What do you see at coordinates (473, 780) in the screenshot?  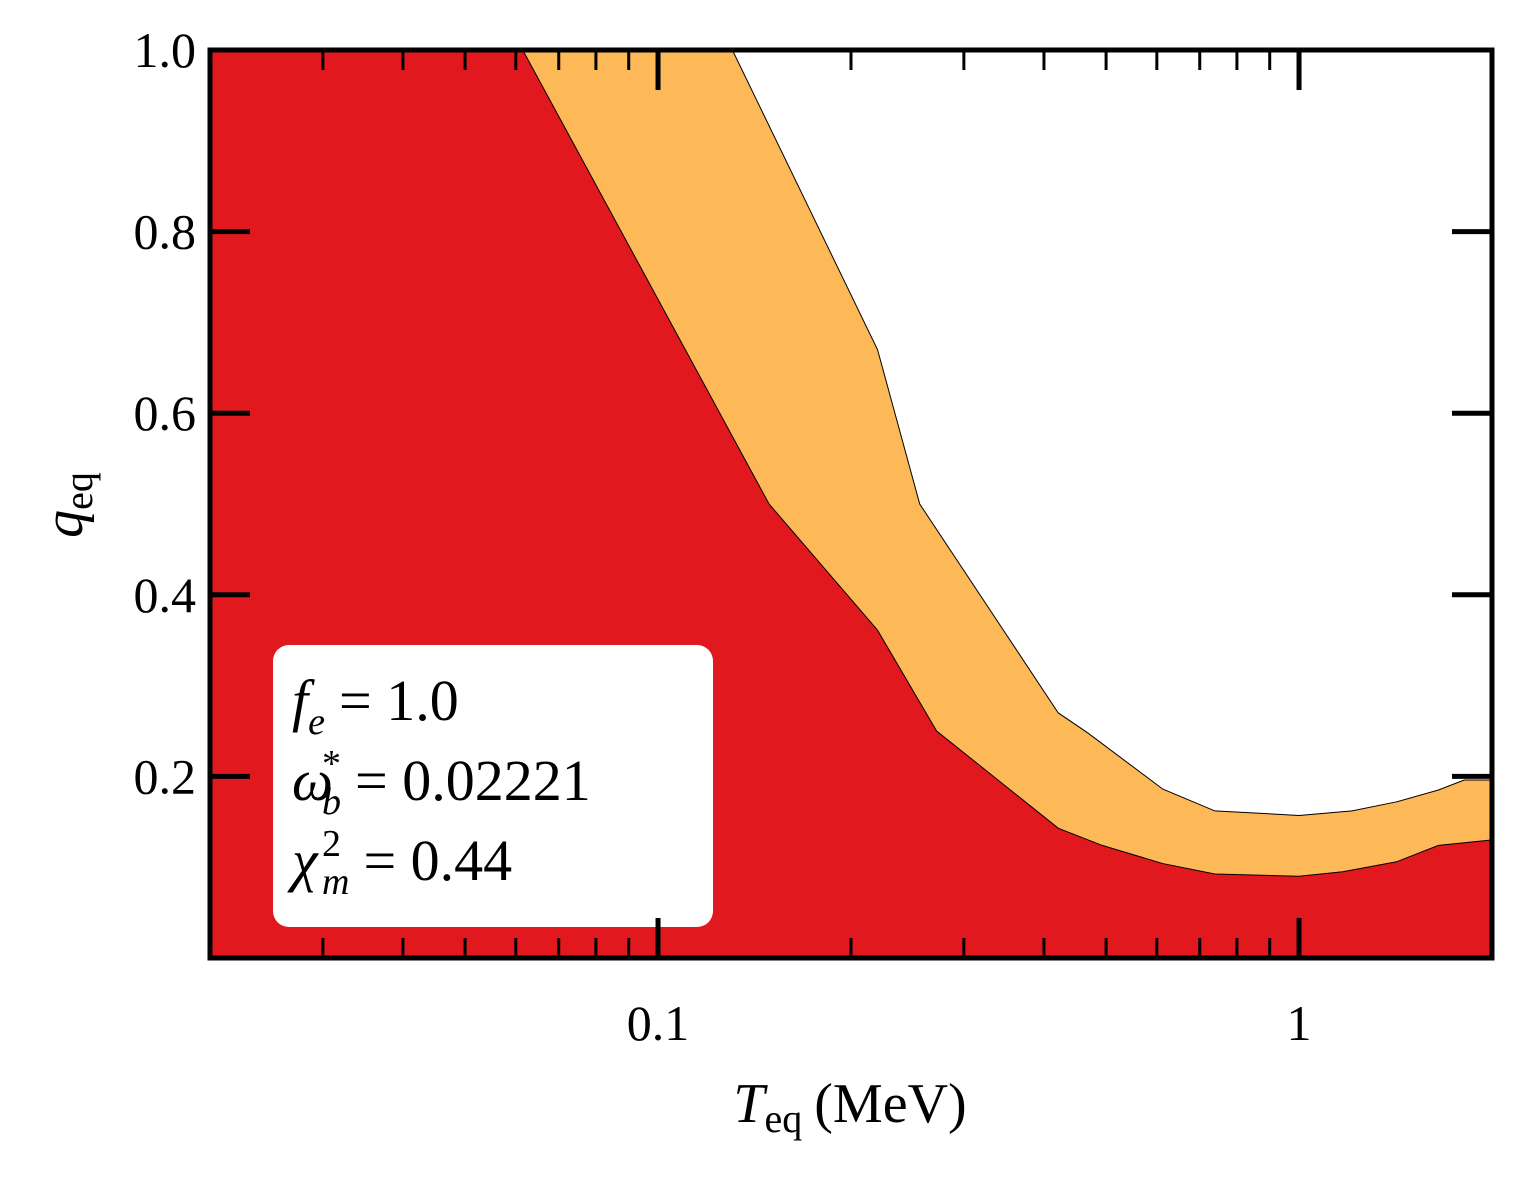 I see `annotation-text: = 0.02221` at bounding box center [473, 780].